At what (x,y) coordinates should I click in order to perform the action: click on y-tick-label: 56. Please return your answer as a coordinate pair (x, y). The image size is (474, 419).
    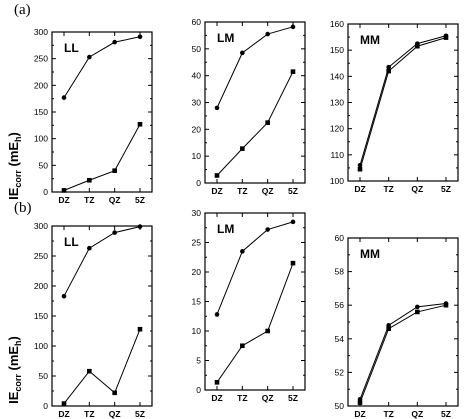
    Looking at the image, I should click on (340, 305).